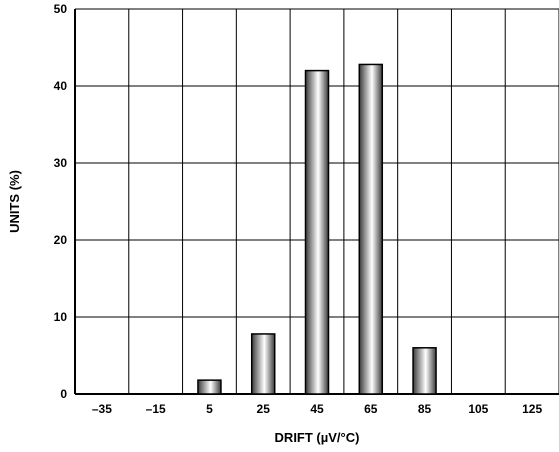  Describe the element at coordinates (61, 86) in the screenshot. I see `y-tick-label: 40` at that location.